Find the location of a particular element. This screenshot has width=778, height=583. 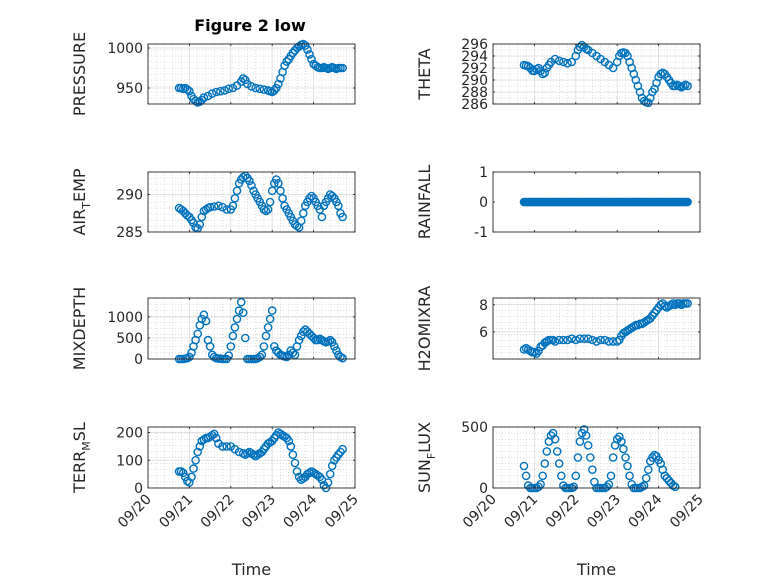

y-axis-label: SUNFLUX is located at coordinates (426, 457).